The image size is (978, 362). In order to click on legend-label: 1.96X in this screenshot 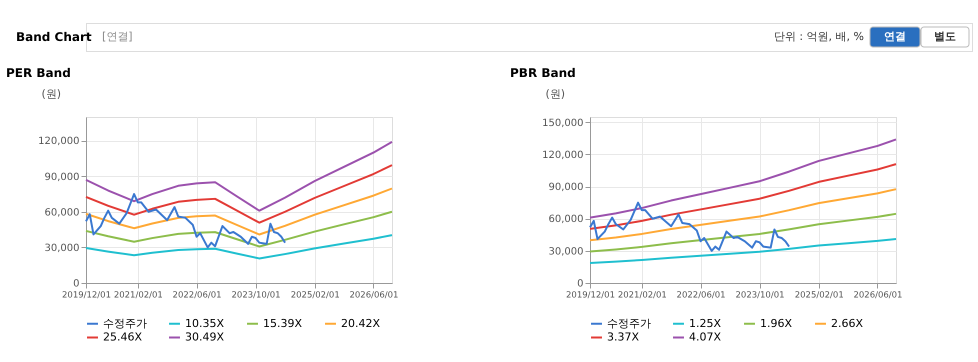, I will do `click(776, 323)`.